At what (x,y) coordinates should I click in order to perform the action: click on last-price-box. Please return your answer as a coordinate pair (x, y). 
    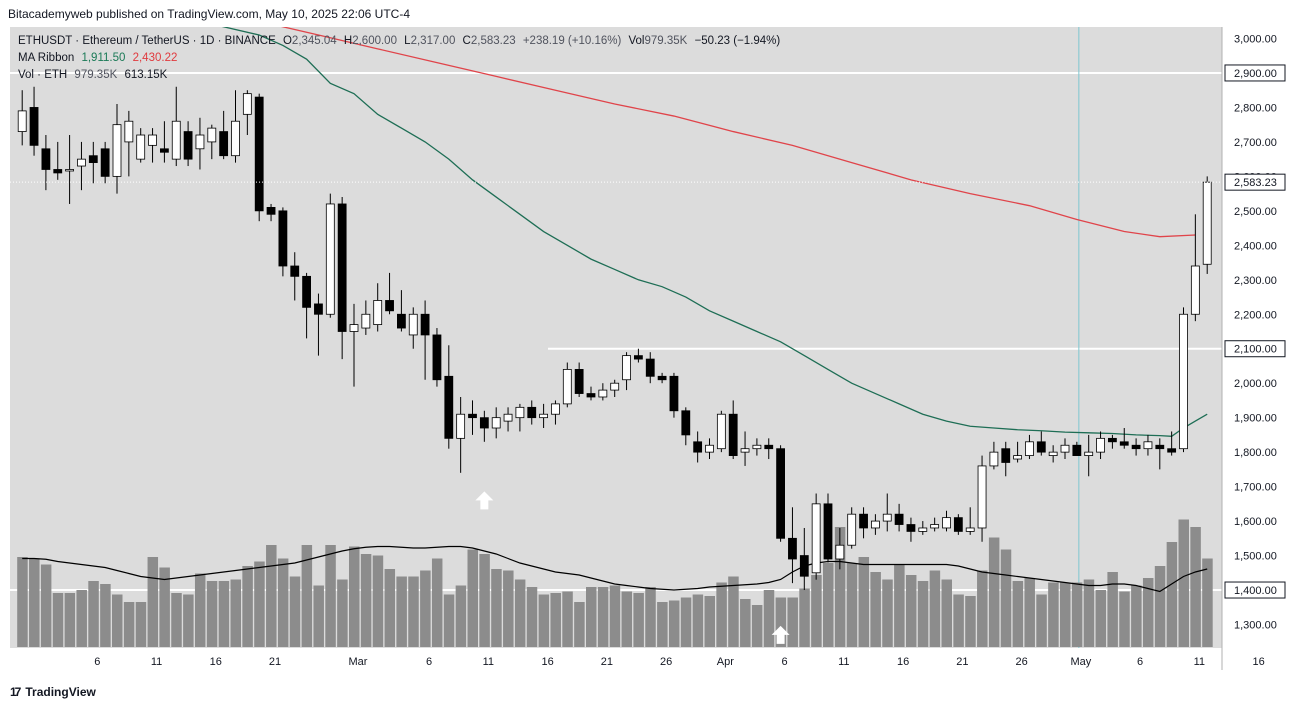
    Looking at the image, I should click on (1255, 182).